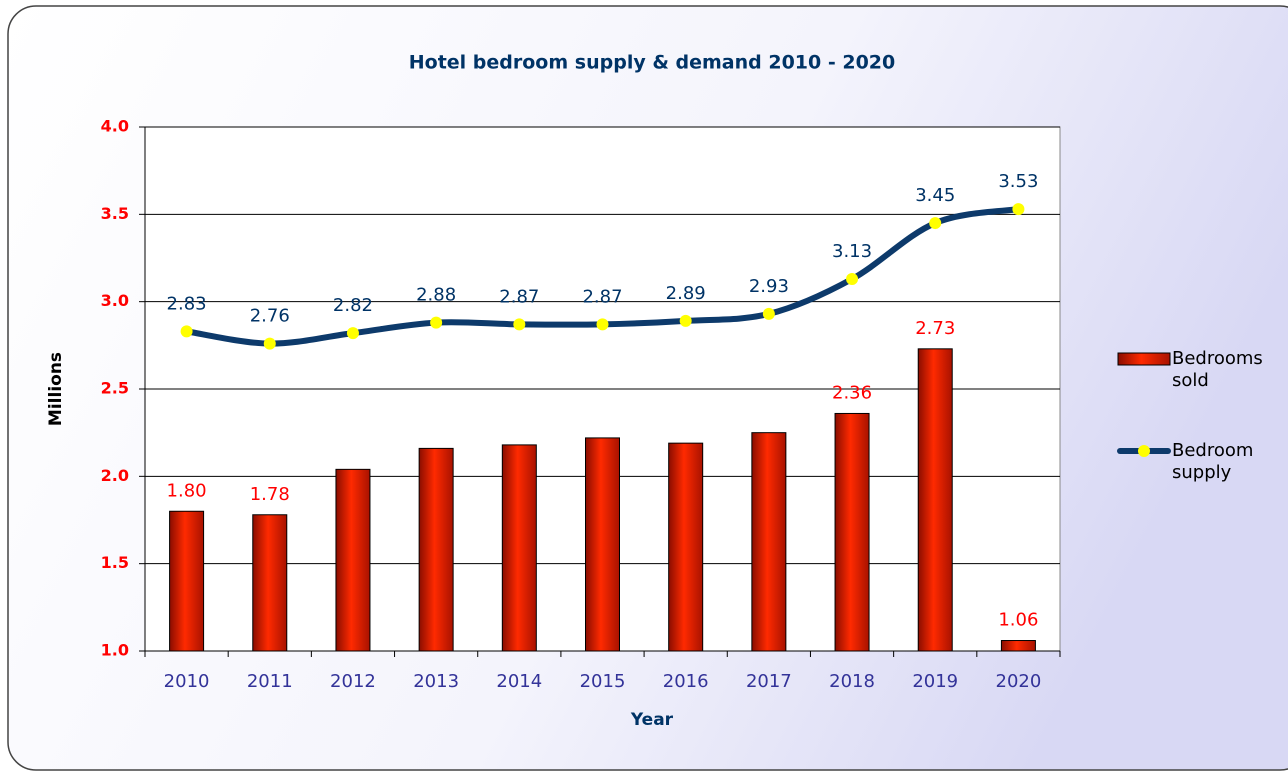 The width and height of the screenshot is (1288, 776). I want to click on data-label: 3.13, so click(852, 251).